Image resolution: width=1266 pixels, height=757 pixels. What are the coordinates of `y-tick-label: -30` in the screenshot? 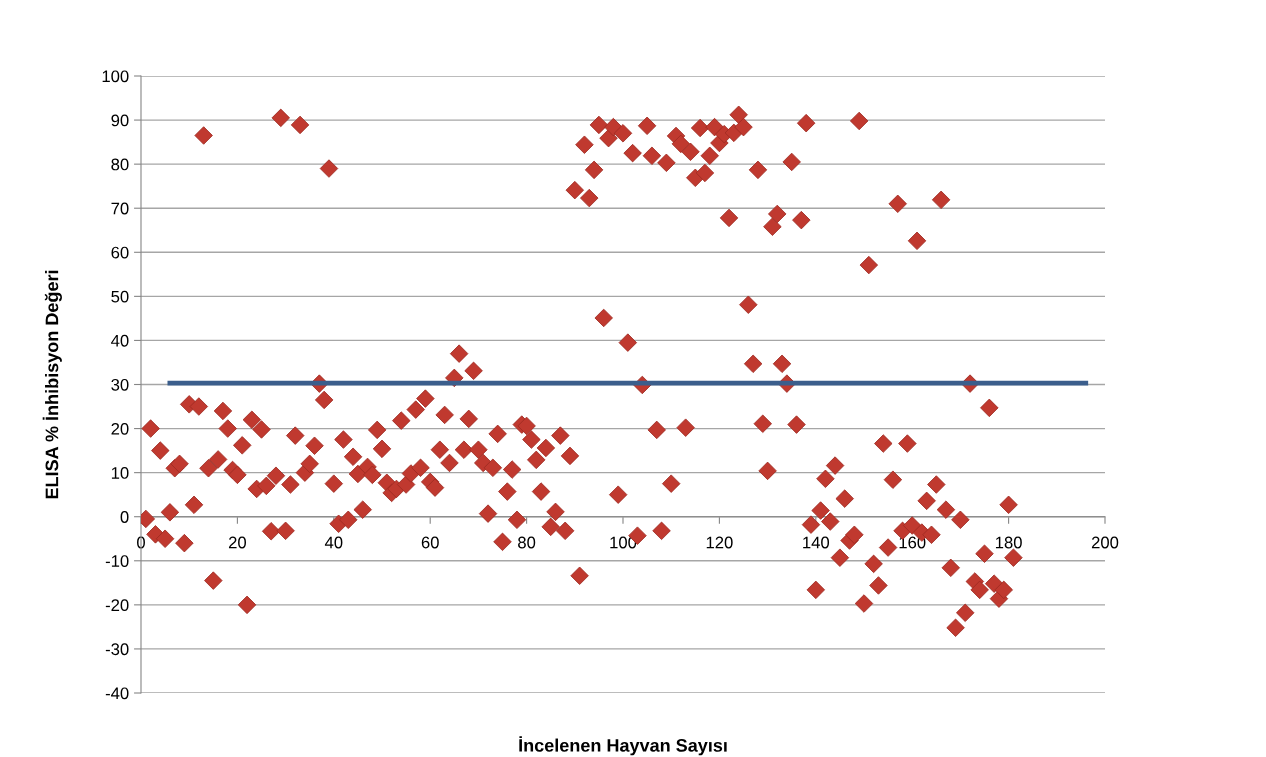 It's located at (117, 649).